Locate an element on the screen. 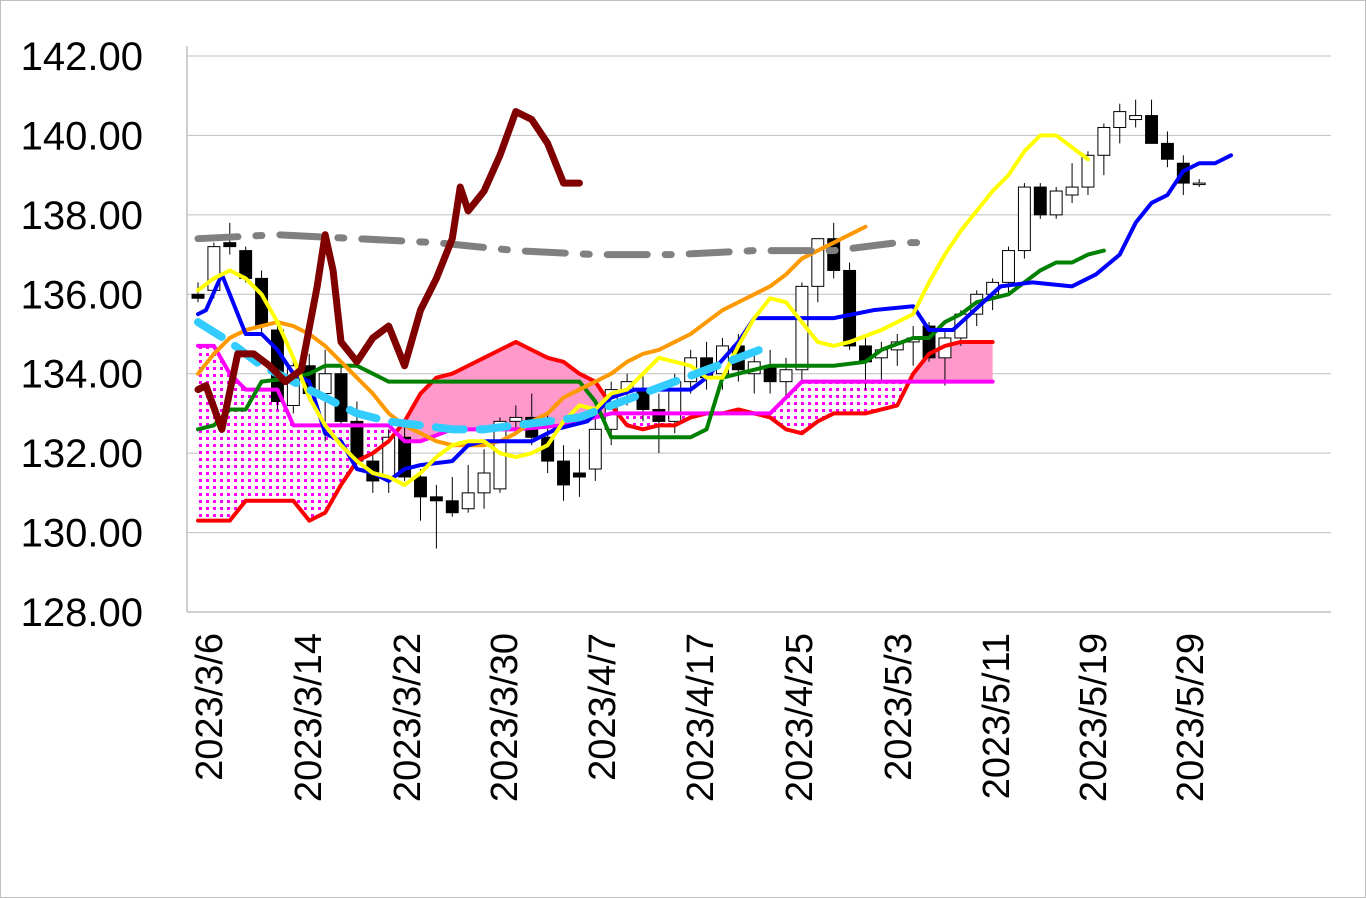  x-tick-label: 2023/4/25 is located at coordinates (800, 717).